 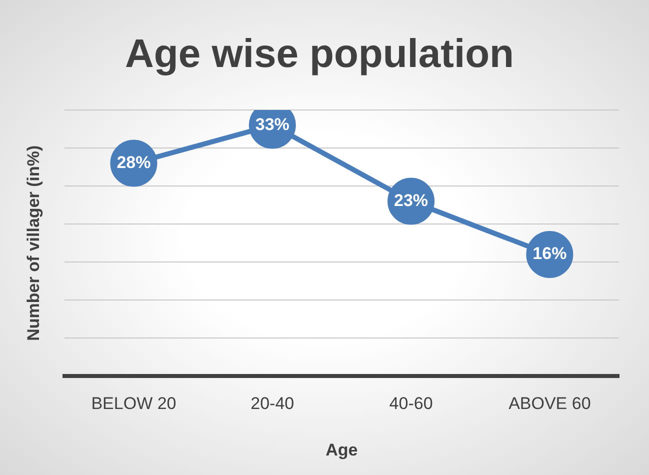 I want to click on data-label: 28%, so click(x=133, y=162).